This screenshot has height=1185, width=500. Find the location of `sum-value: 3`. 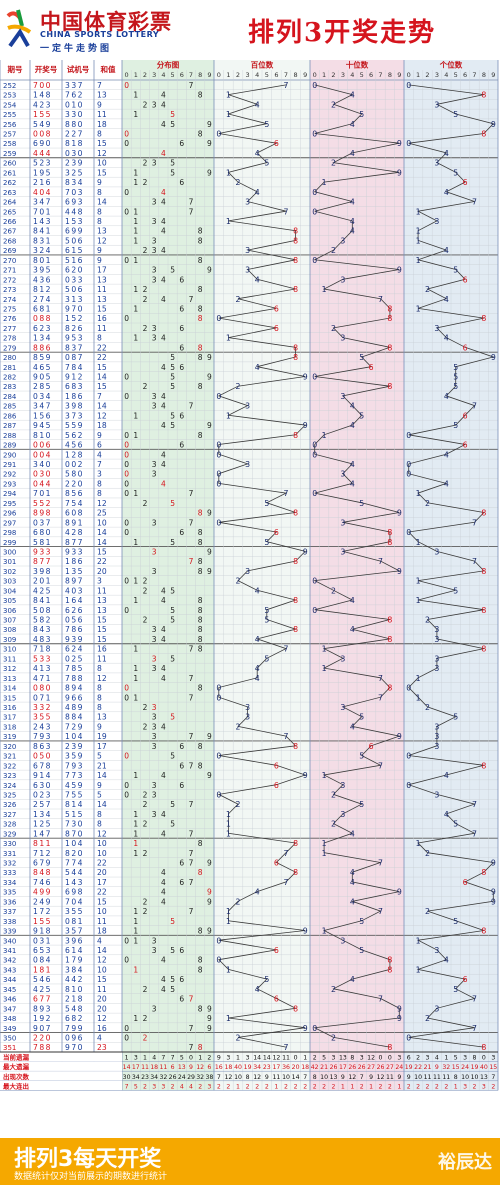

sum-value: 3 is located at coordinates (99, 581).